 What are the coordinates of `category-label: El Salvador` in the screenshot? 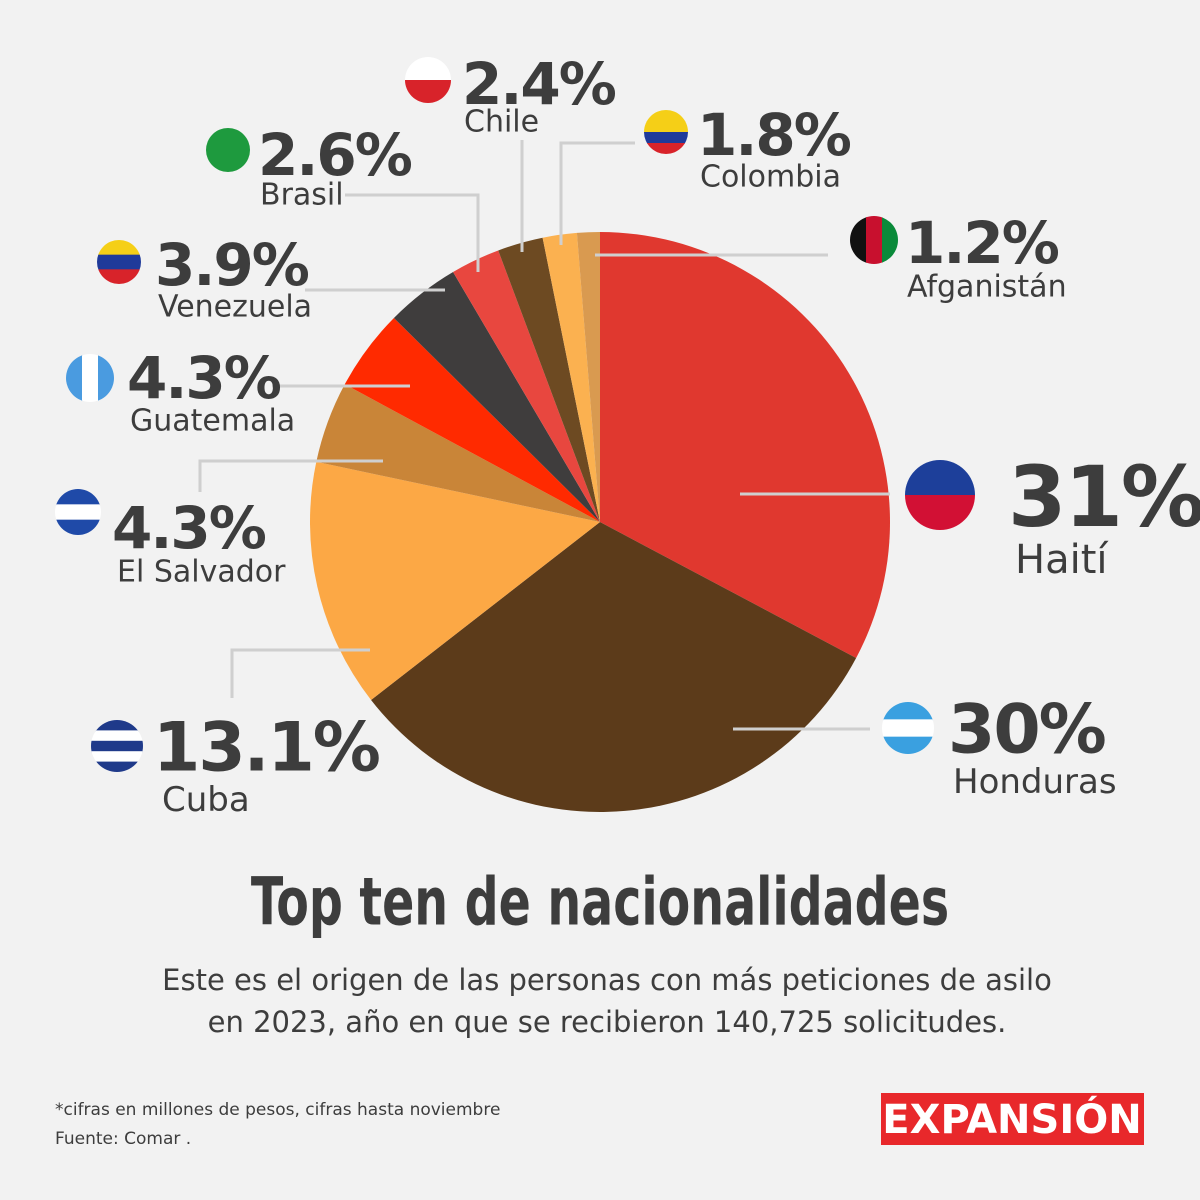 It's located at (201, 572).